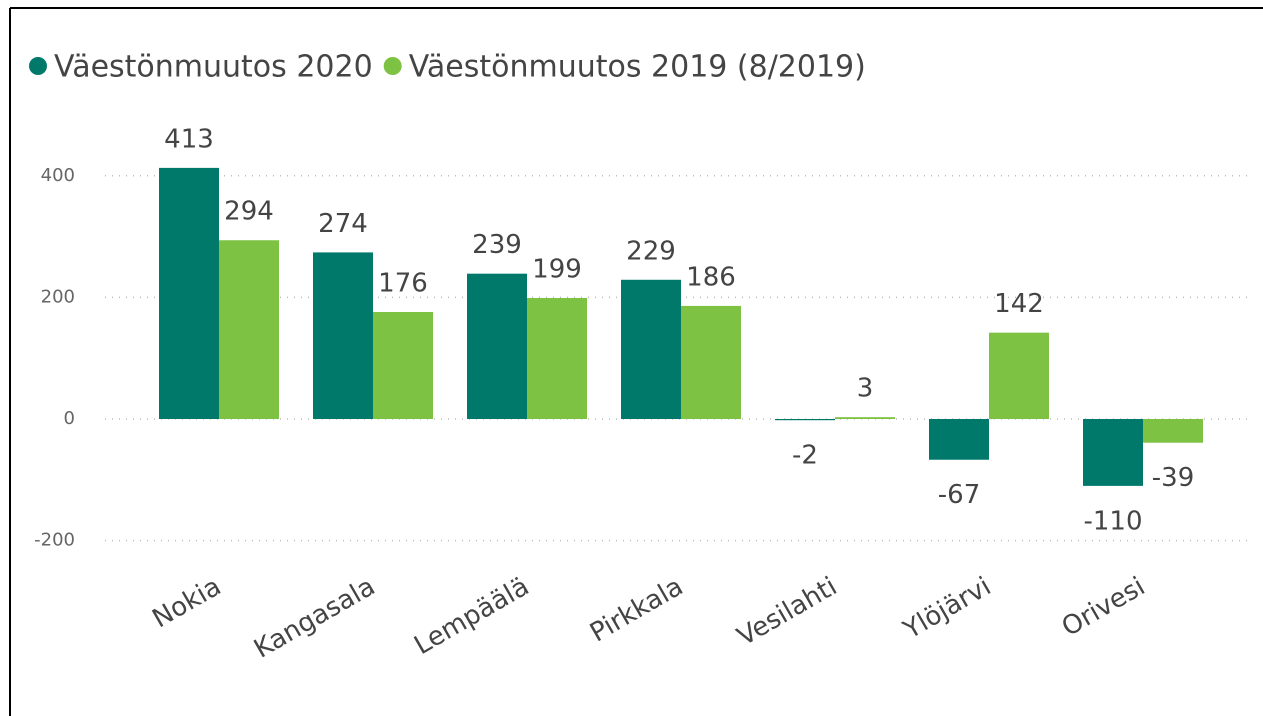 The height and width of the screenshot is (716, 1263). Describe the element at coordinates (403, 283) in the screenshot. I see `data-label: 176` at that location.